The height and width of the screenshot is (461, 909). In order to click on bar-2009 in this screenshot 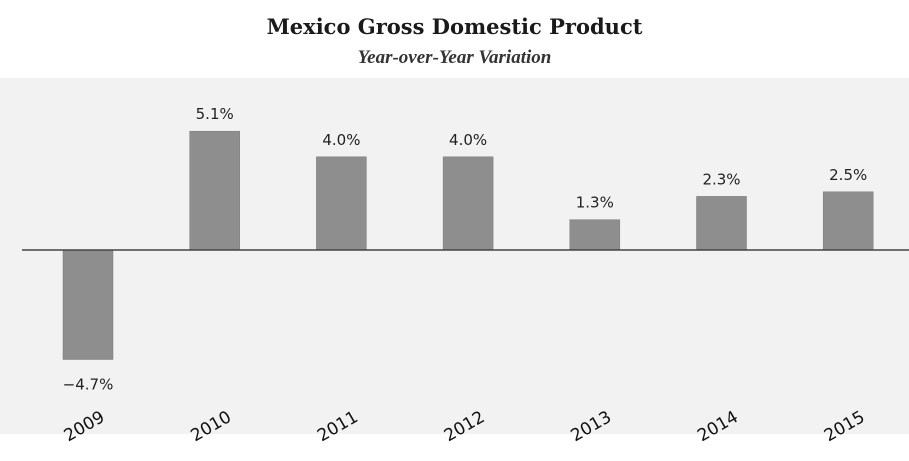, I will do `click(88, 304)`.